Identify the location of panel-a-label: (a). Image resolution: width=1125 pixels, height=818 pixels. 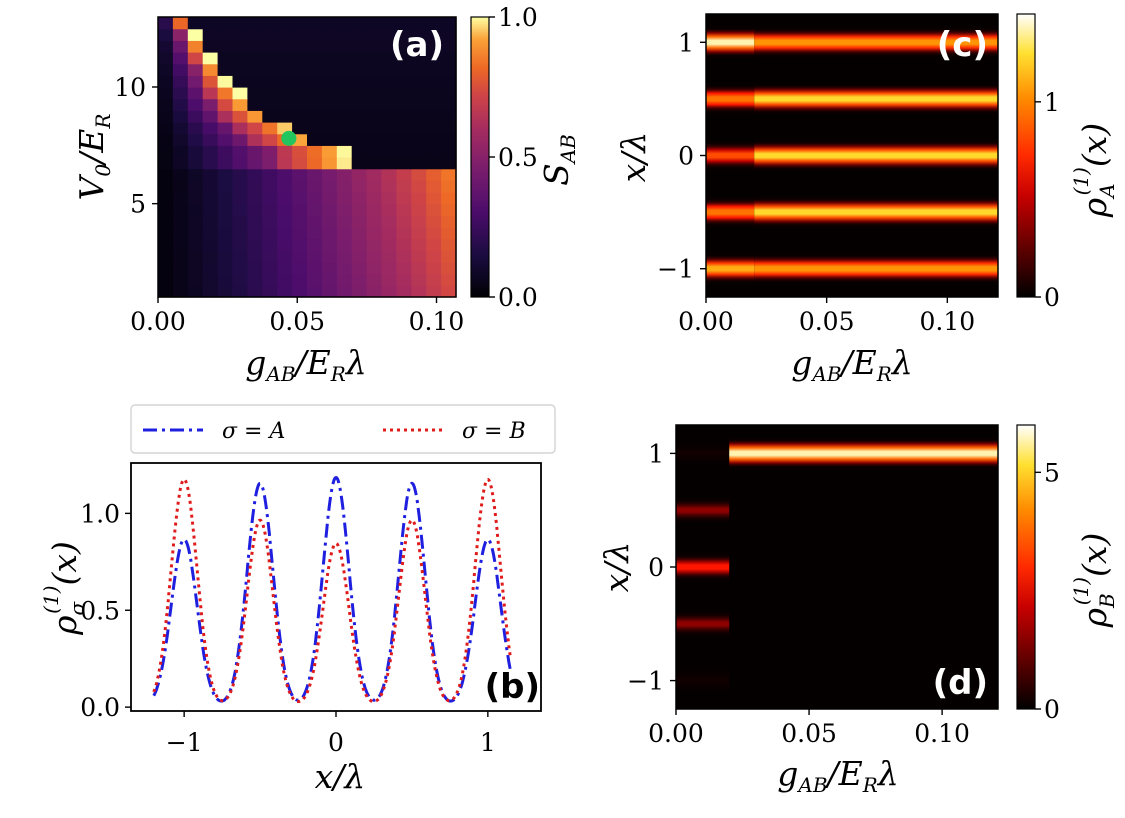
(417, 45).